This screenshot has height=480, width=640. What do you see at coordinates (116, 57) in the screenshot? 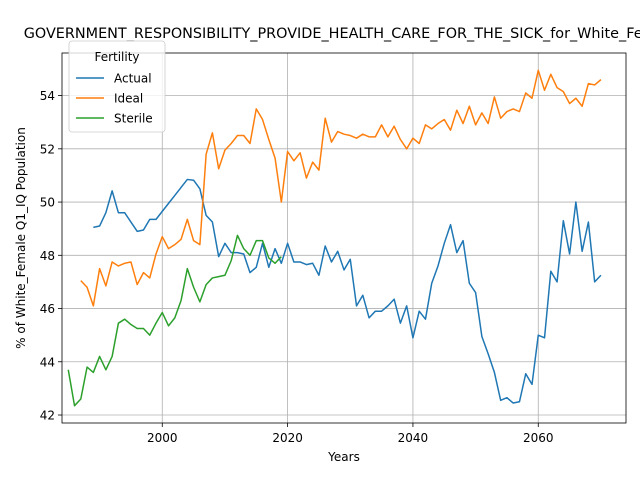
I see `legend-title: Fertility` at bounding box center [116, 57].